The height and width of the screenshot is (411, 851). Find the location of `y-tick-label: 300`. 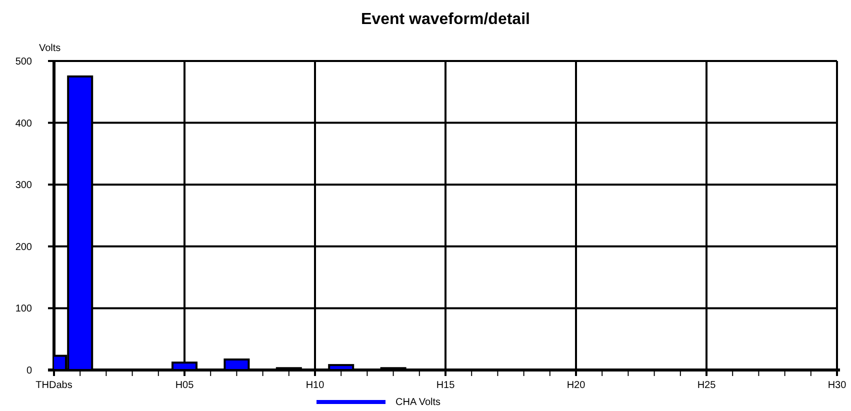

y-tick-label: 300 is located at coordinates (23, 186).